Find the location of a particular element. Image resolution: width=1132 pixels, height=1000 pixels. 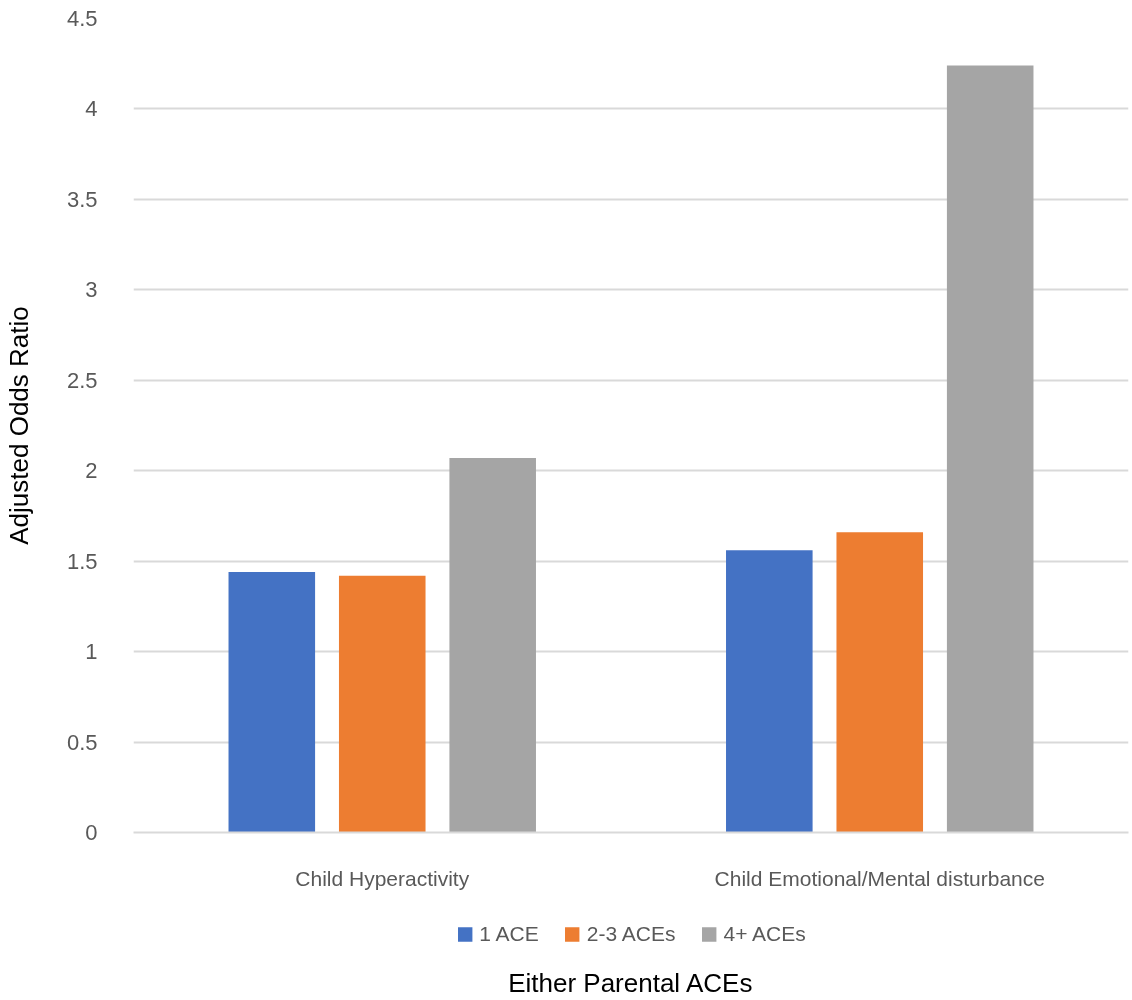

y-tick-label: 3 is located at coordinates (91, 290).